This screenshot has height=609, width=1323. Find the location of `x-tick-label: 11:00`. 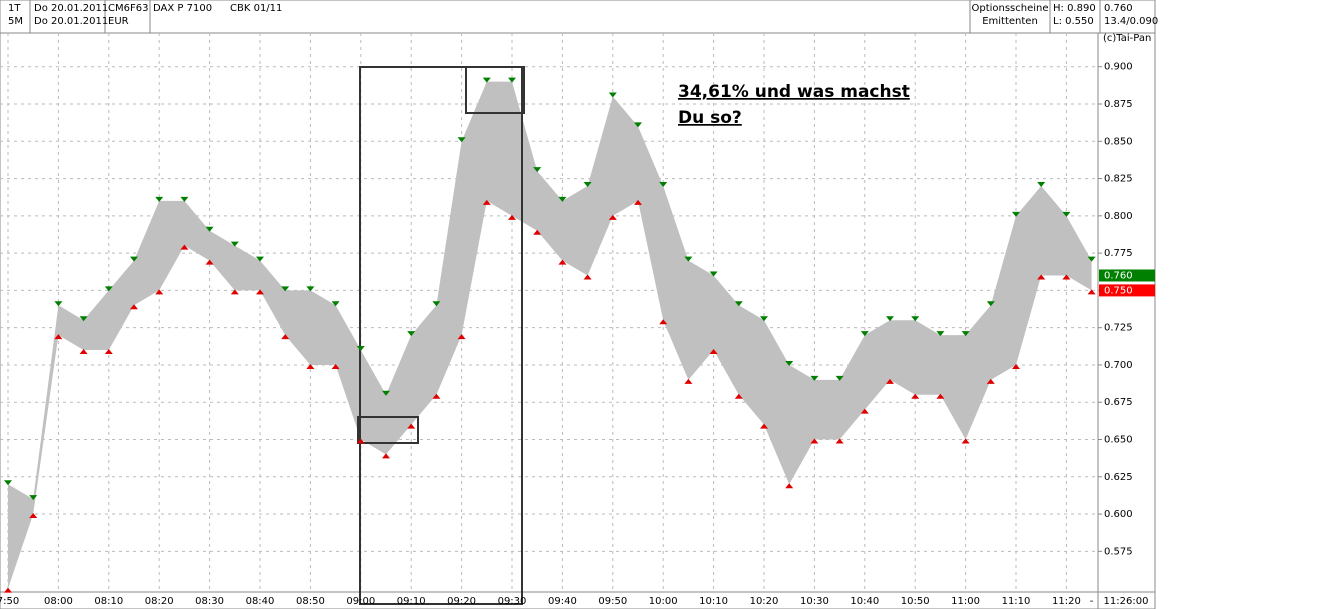

x-tick-label: 11:00 is located at coordinates (965, 601).